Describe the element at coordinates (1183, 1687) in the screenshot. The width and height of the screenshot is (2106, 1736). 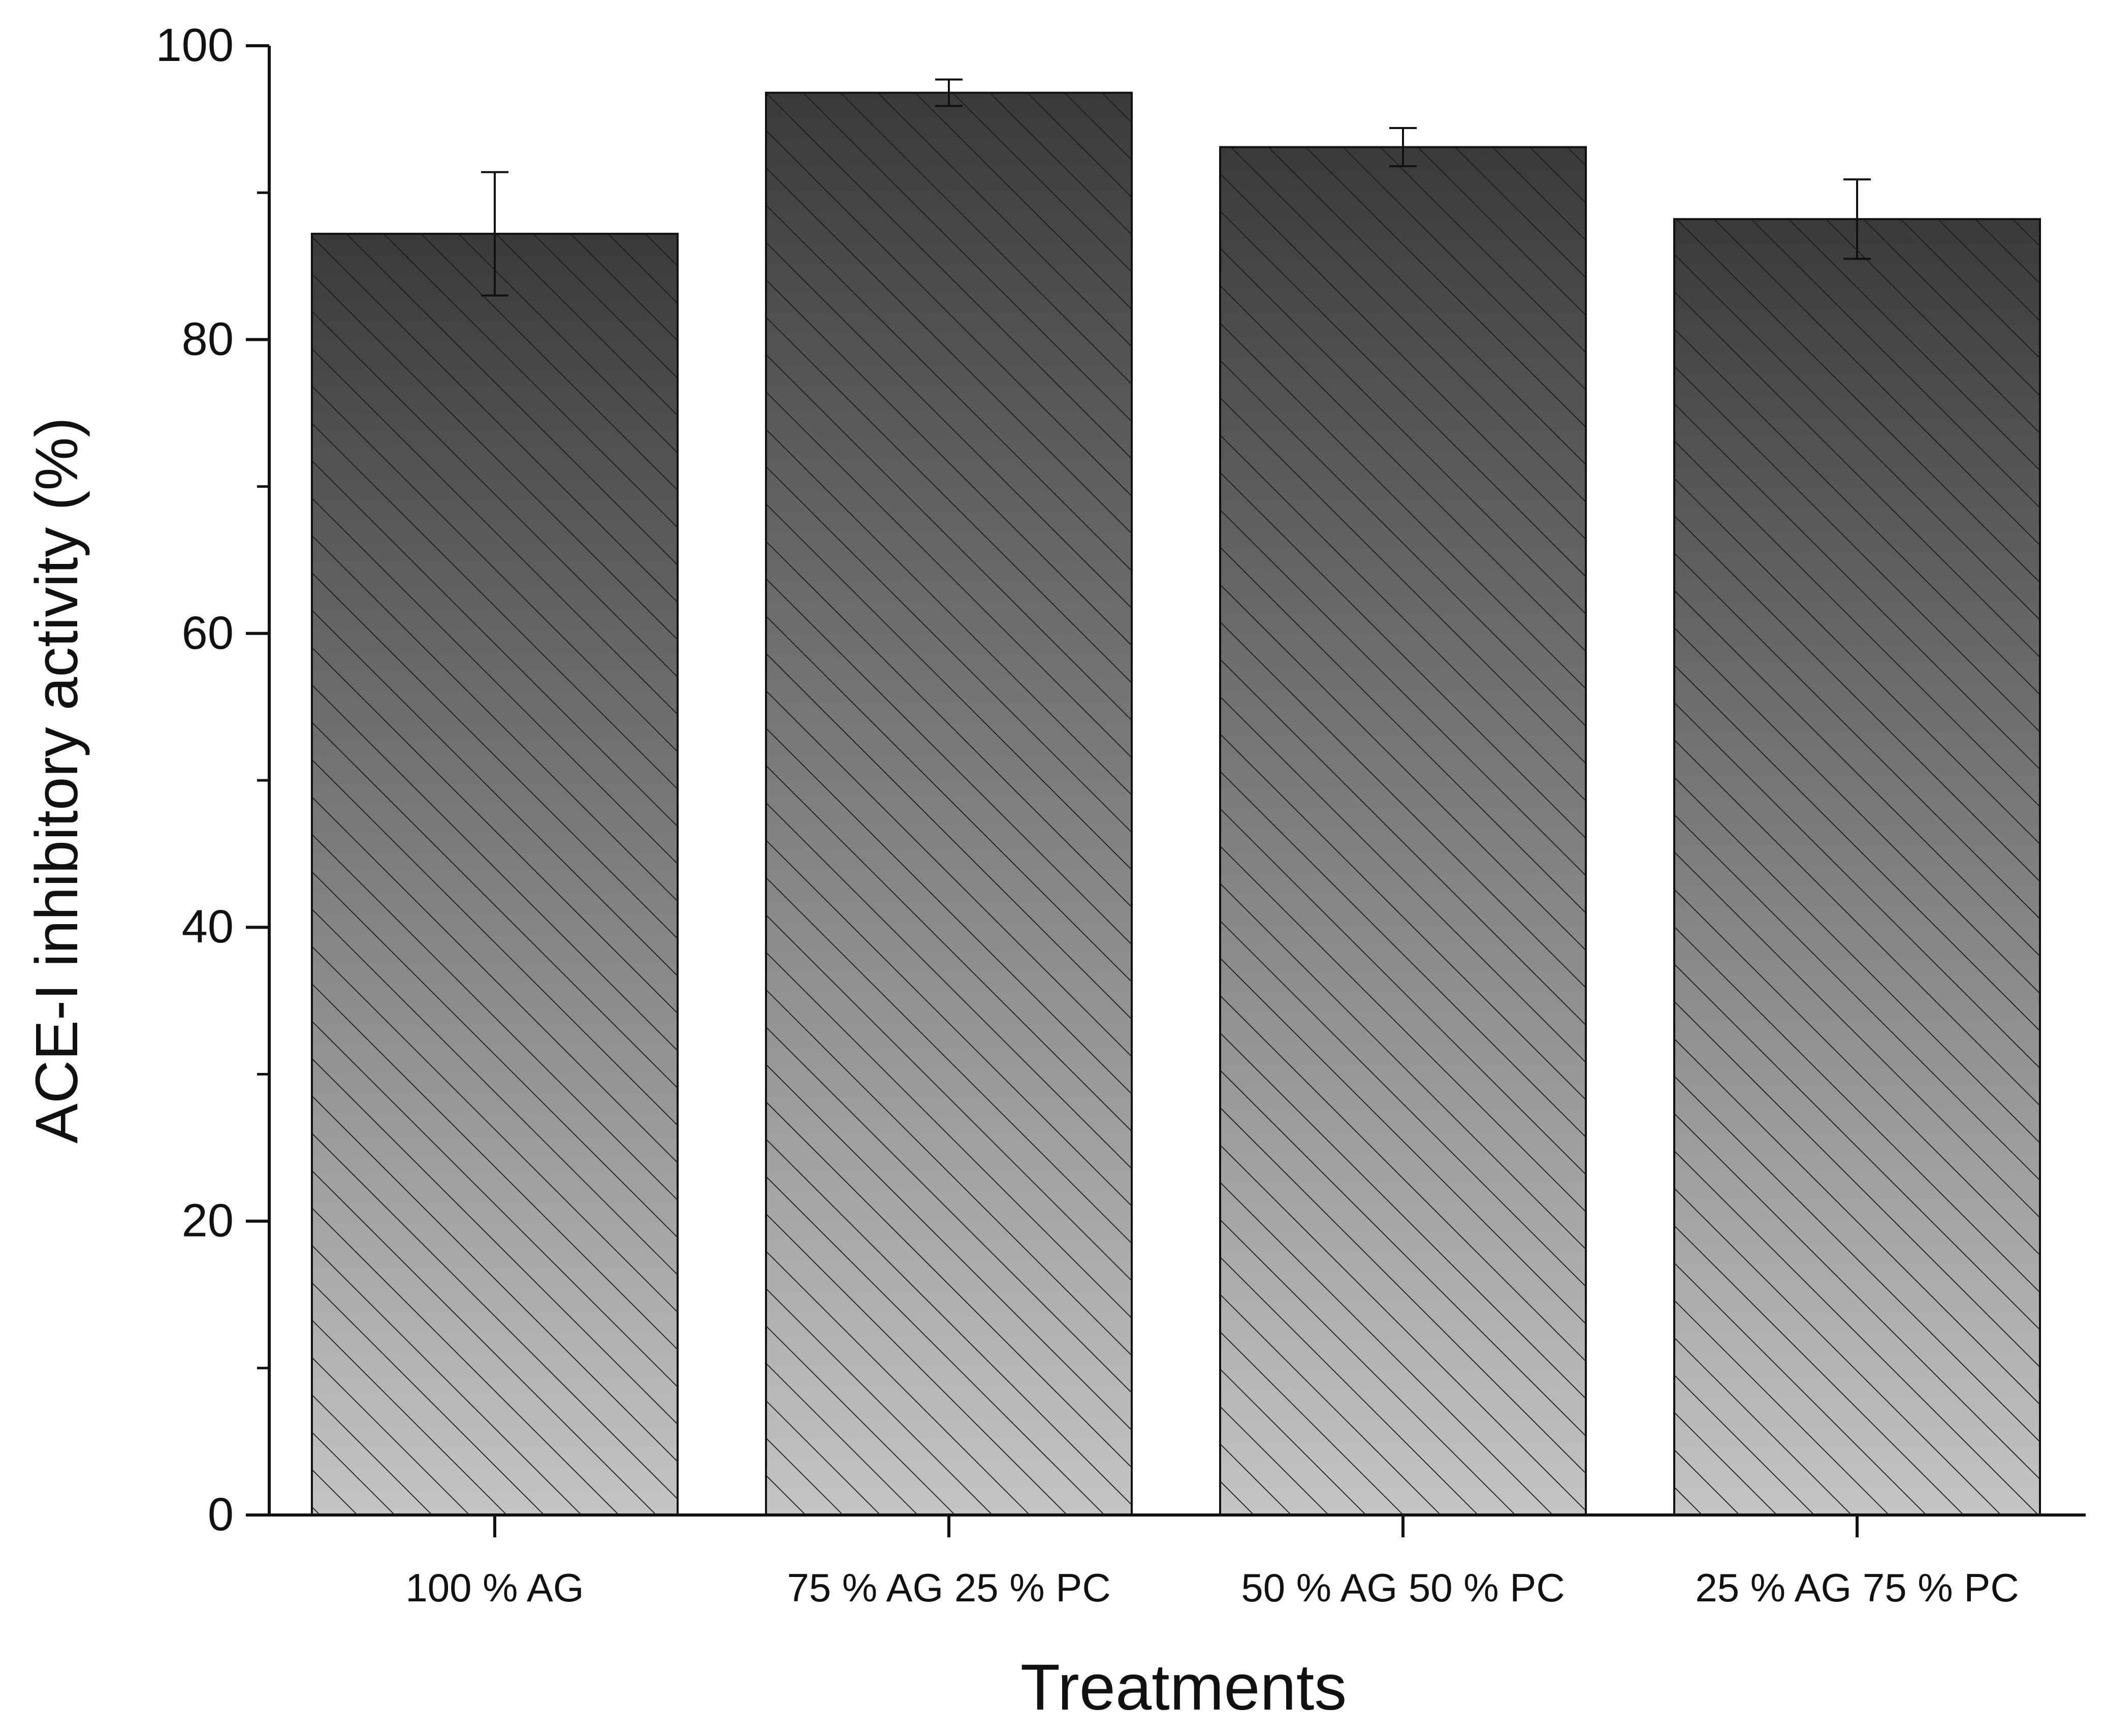
I see `x-axis-title: Treatments` at that location.